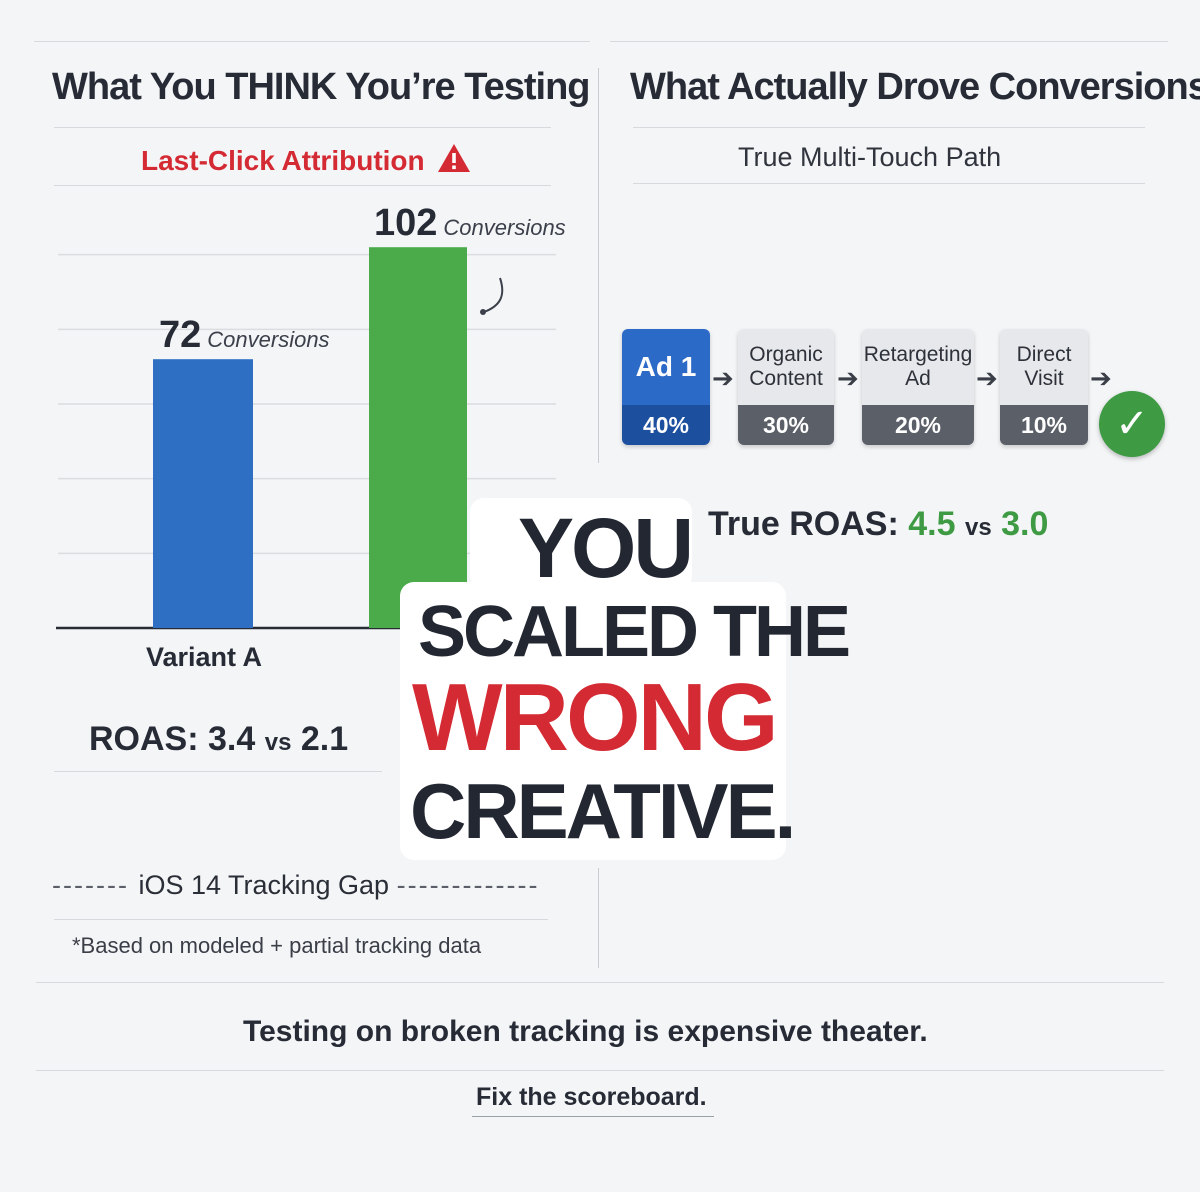 This screenshot has height=1192, width=1200. What do you see at coordinates (483, 312) in the screenshot?
I see `label-pointer-dot` at bounding box center [483, 312].